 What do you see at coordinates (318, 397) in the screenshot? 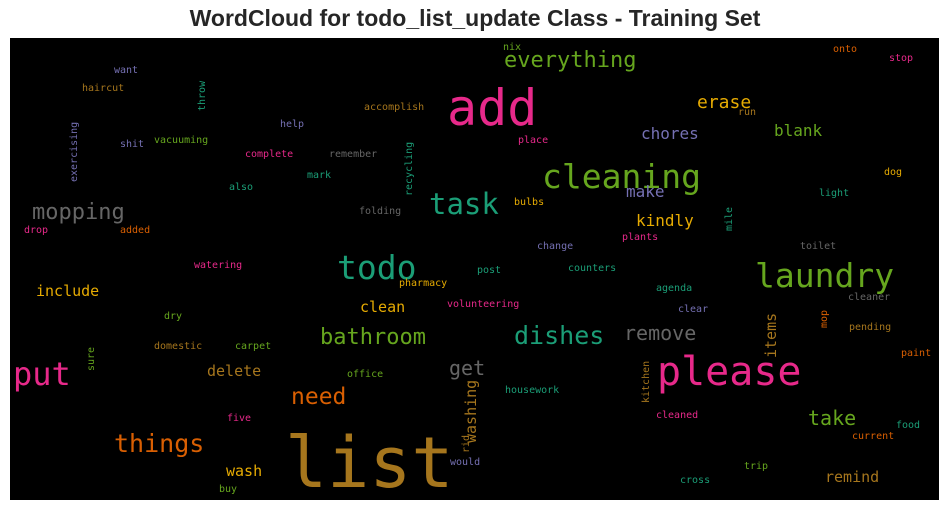
I see `word-need: need` at bounding box center [318, 397].